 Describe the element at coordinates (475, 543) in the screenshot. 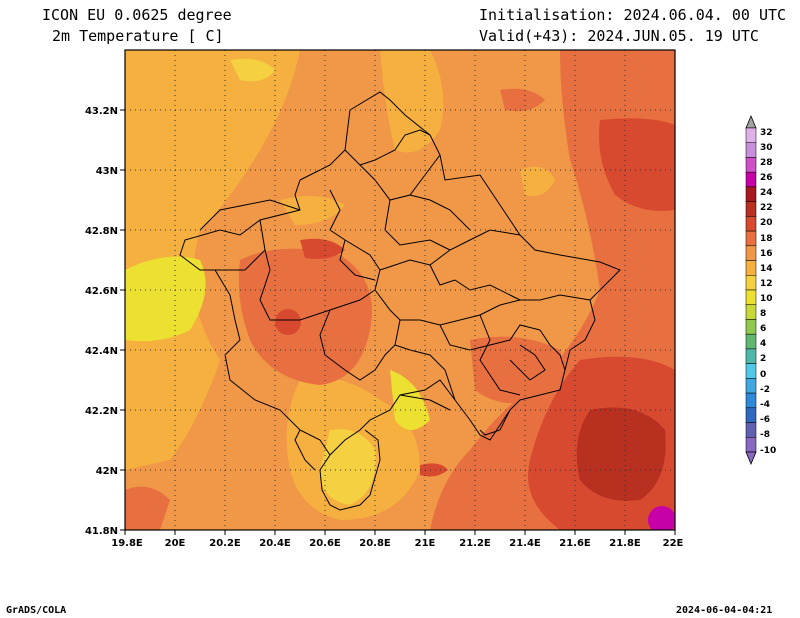

I see `lon-tick-label: 21.2E` at that location.